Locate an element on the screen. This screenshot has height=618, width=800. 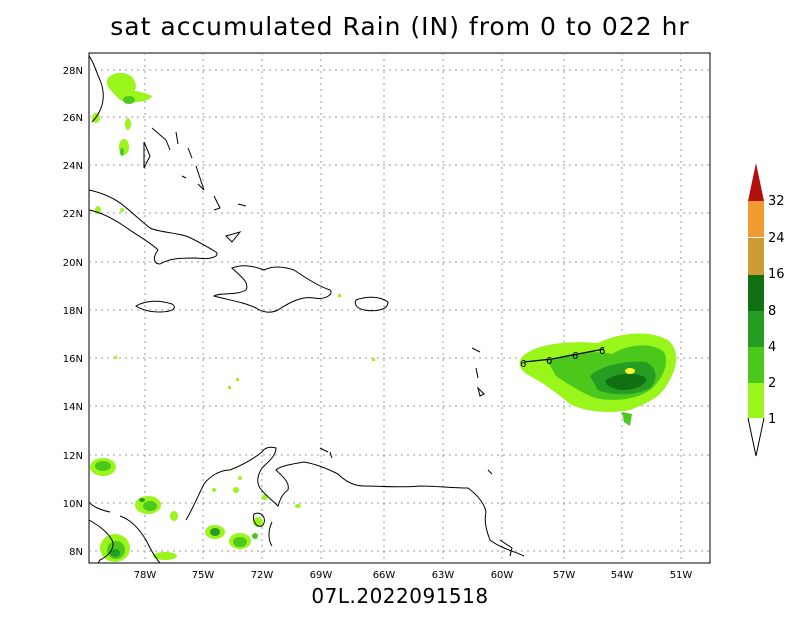
colorbar-label: 2 is located at coordinates (772, 383).